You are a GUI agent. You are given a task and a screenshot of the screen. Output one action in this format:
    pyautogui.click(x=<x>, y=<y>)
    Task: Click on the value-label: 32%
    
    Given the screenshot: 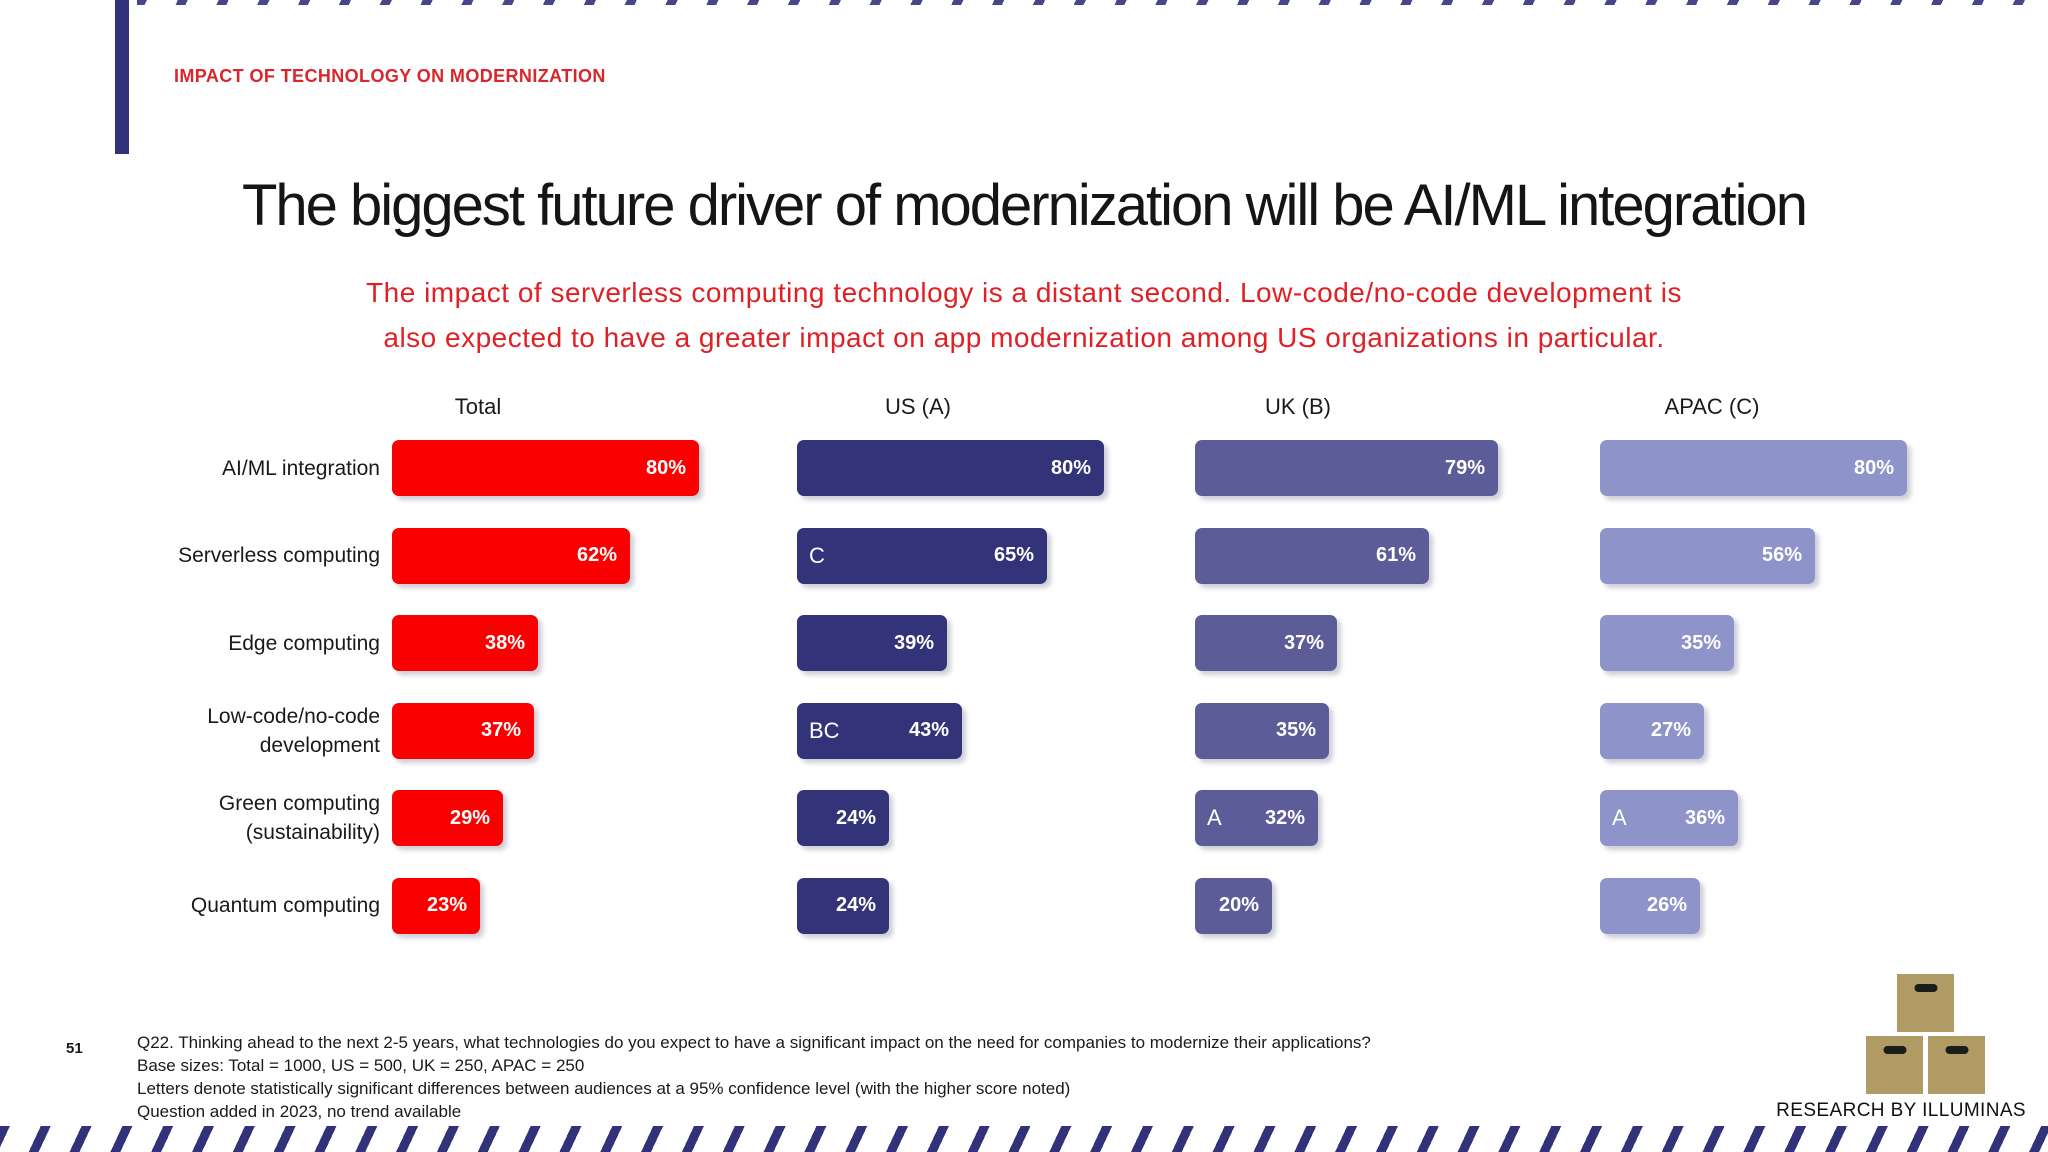 What is the action you would take?
    pyautogui.click(x=1284, y=817)
    